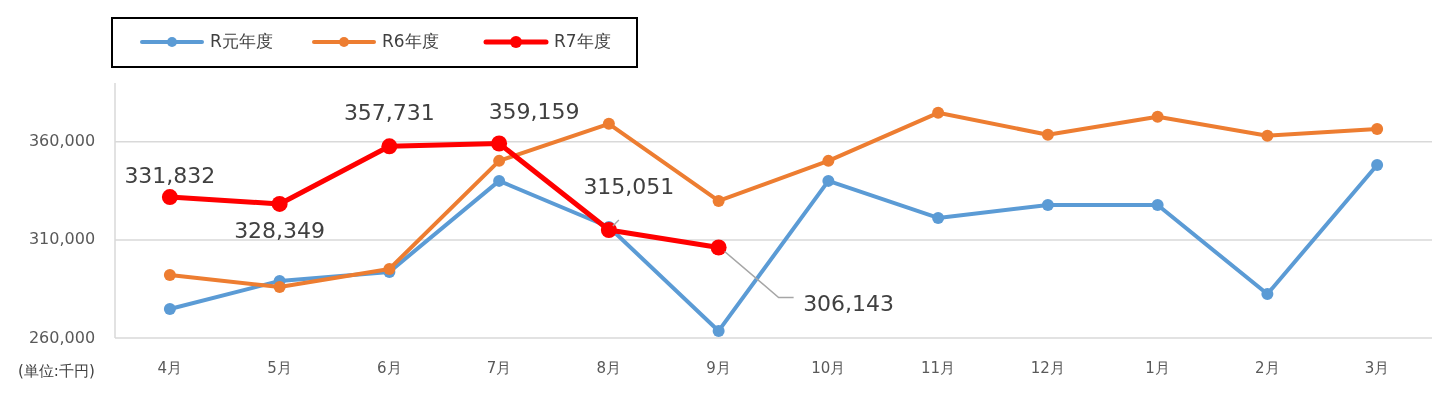 The height and width of the screenshot is (400, 1441). Describe the element at coordinates (1377, 367) in the screenshot. I see `x-tick-label: 3月` at that location.